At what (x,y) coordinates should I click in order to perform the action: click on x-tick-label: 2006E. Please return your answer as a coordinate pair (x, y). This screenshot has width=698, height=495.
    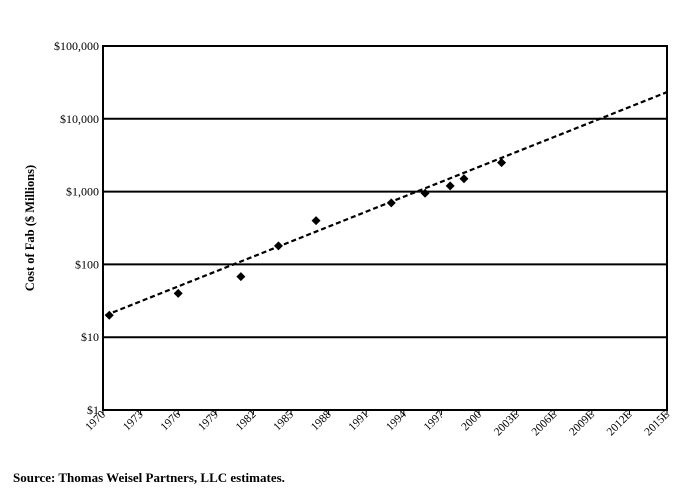
    Looking at the image, I should click on (545, 424).